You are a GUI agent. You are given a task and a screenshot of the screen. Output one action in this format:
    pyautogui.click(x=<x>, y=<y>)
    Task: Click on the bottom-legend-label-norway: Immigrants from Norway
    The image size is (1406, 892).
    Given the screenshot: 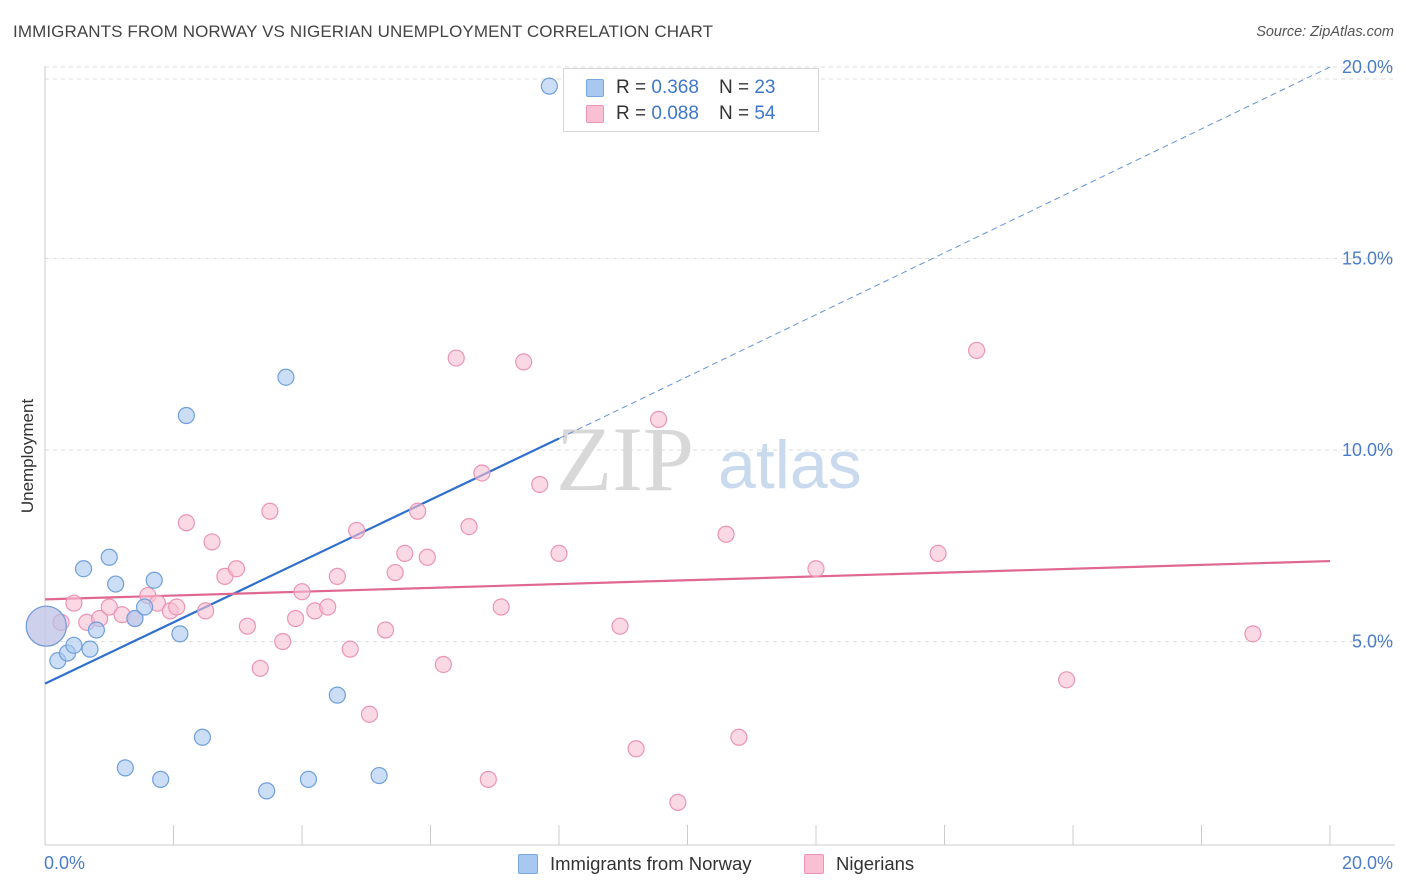 What is the action you would take?
    pyautogui.click(x=651, y=863)
    